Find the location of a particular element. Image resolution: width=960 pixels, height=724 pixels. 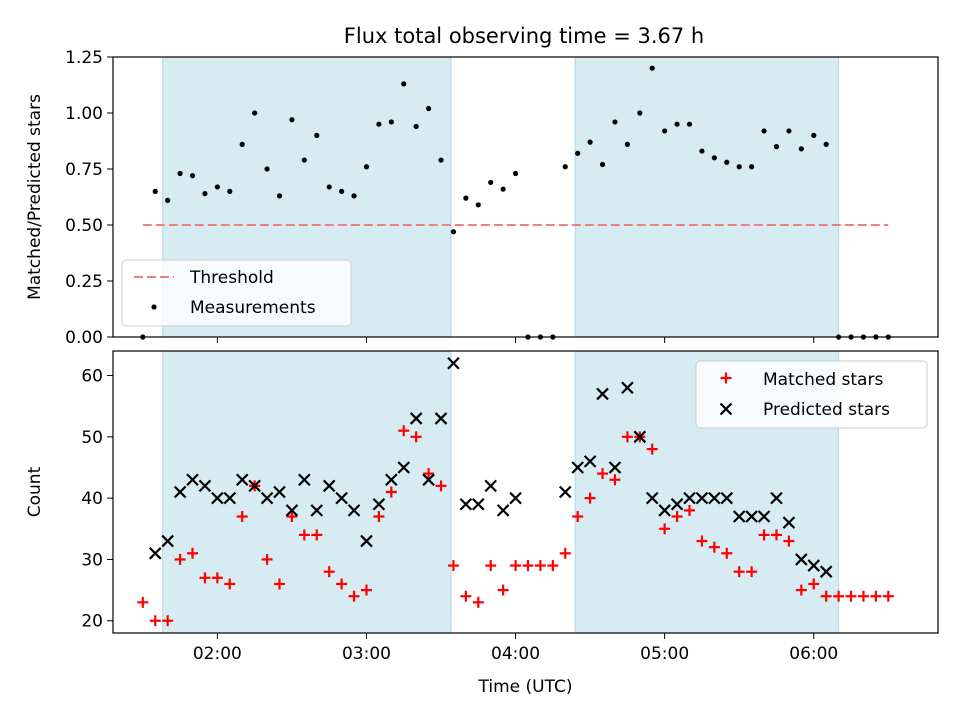

y-tick-label: 1.25 is located at coordinates (84, 58).